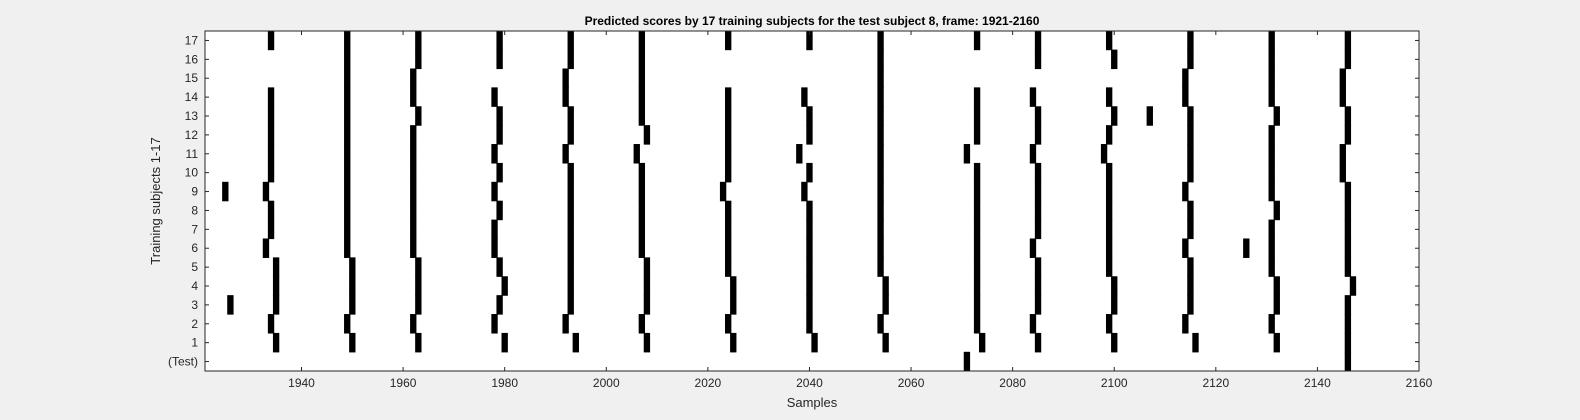  What do you see at coordinates (812, 402) in the screenshot?
I see `x-axis-label: Samples` at bounding box center [812, 402].